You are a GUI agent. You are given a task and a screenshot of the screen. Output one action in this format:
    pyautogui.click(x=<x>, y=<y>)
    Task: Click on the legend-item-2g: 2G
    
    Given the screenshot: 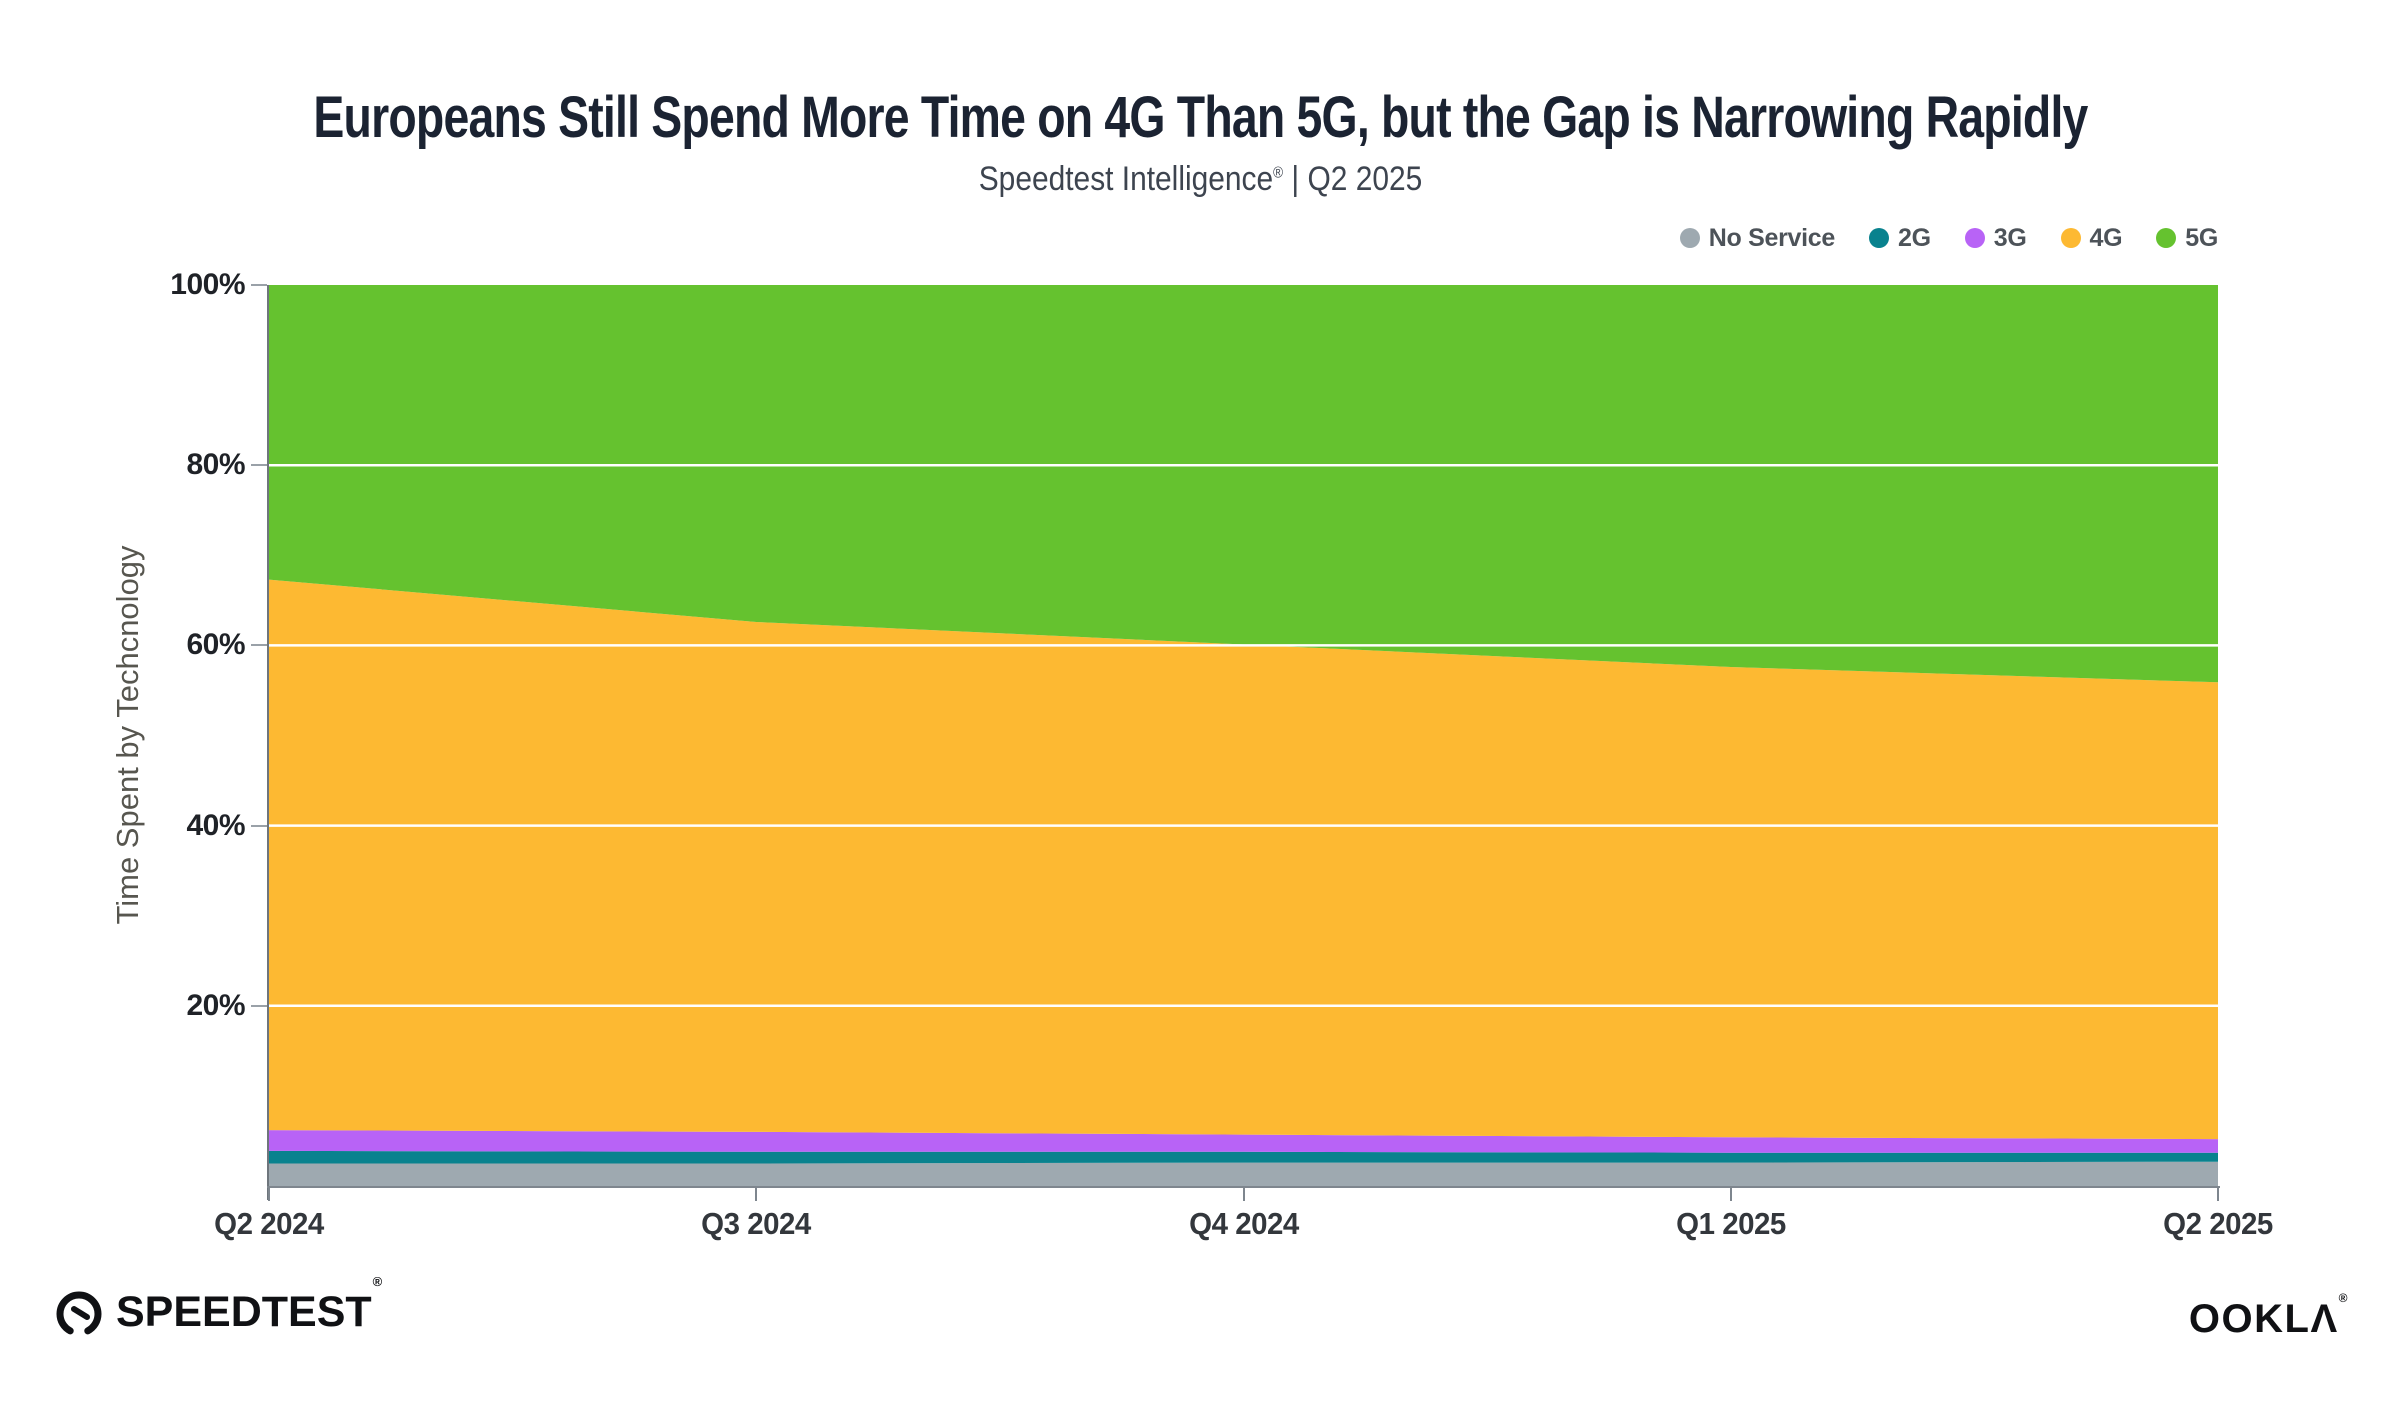 What is the action you would take?
    pyautogui.click(x=1900, y=238)
    